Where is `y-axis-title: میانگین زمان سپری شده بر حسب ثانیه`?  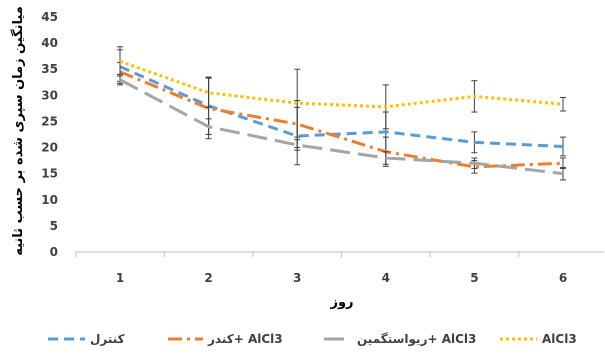
y-axis-title: میانگین زمان سپری شده بر حسب ثانیه is located at coordinates (18, 131).